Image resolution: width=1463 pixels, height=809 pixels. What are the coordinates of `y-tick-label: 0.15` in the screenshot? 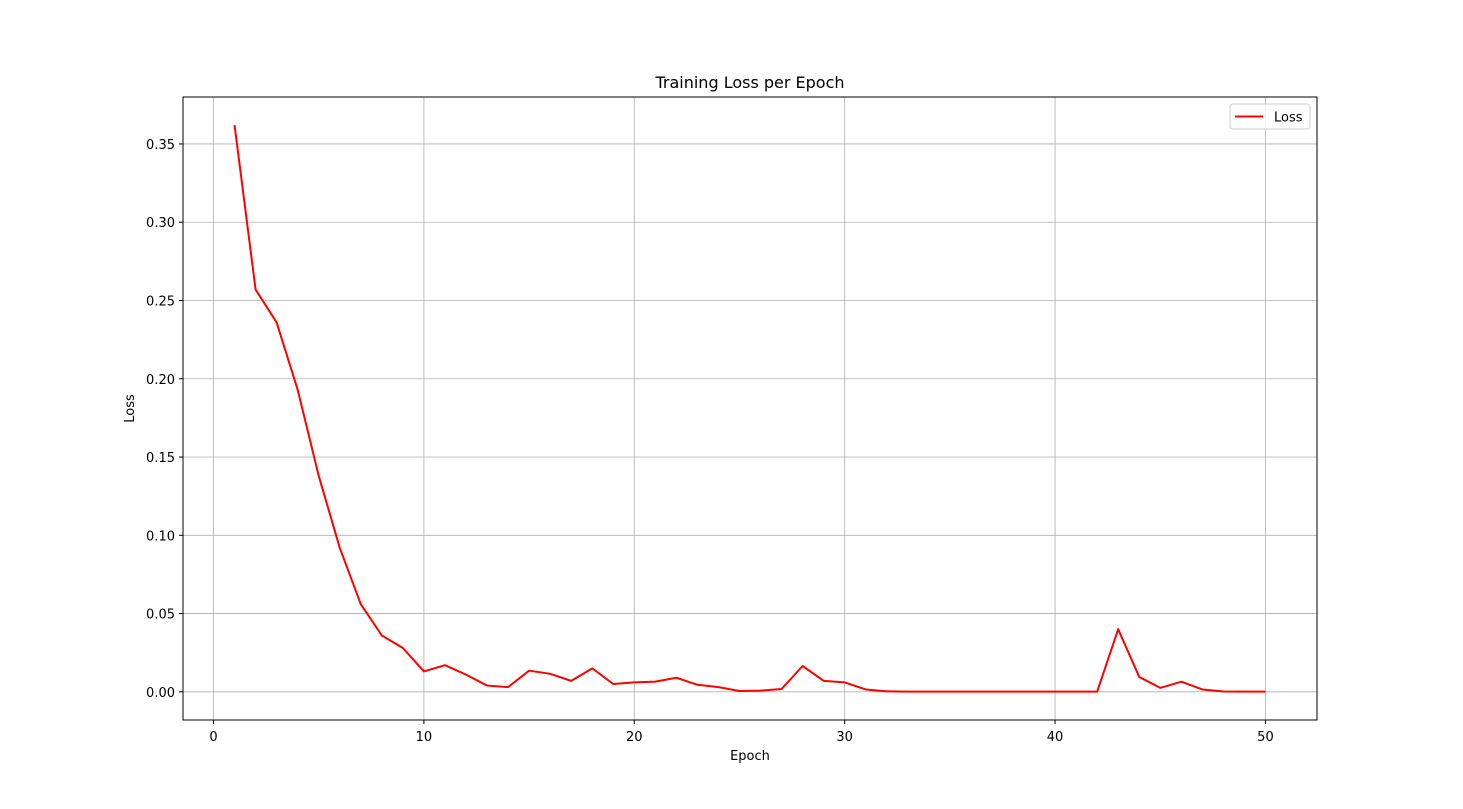 It's located at (160, 458).